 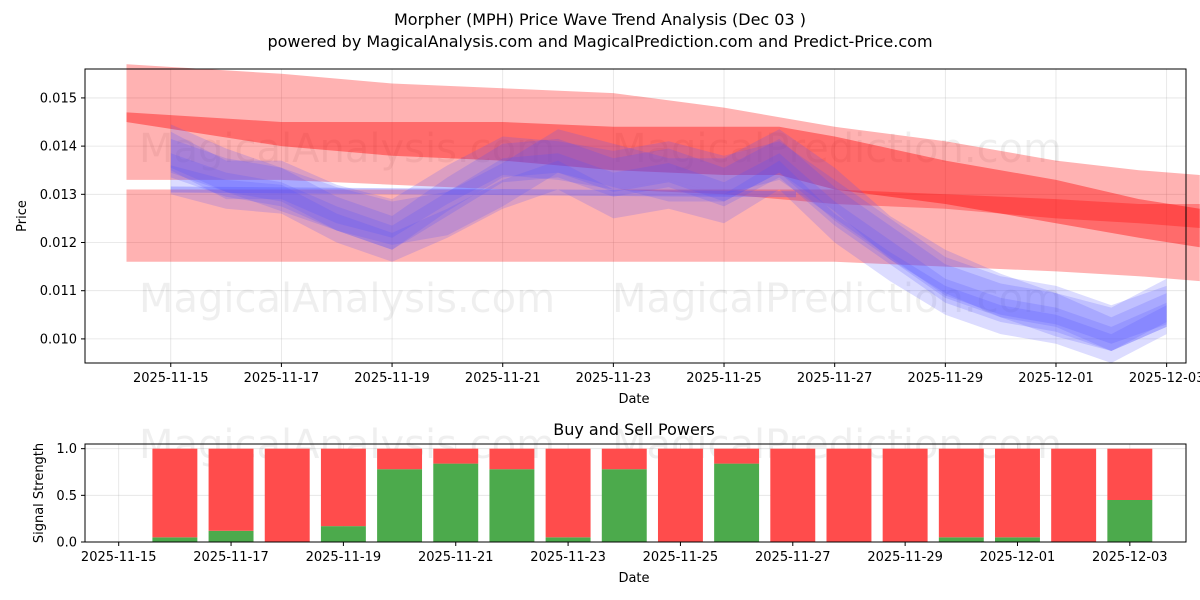 I want to click on price-x-tick-label: 2025-11-27, so click(x=835, y=378).